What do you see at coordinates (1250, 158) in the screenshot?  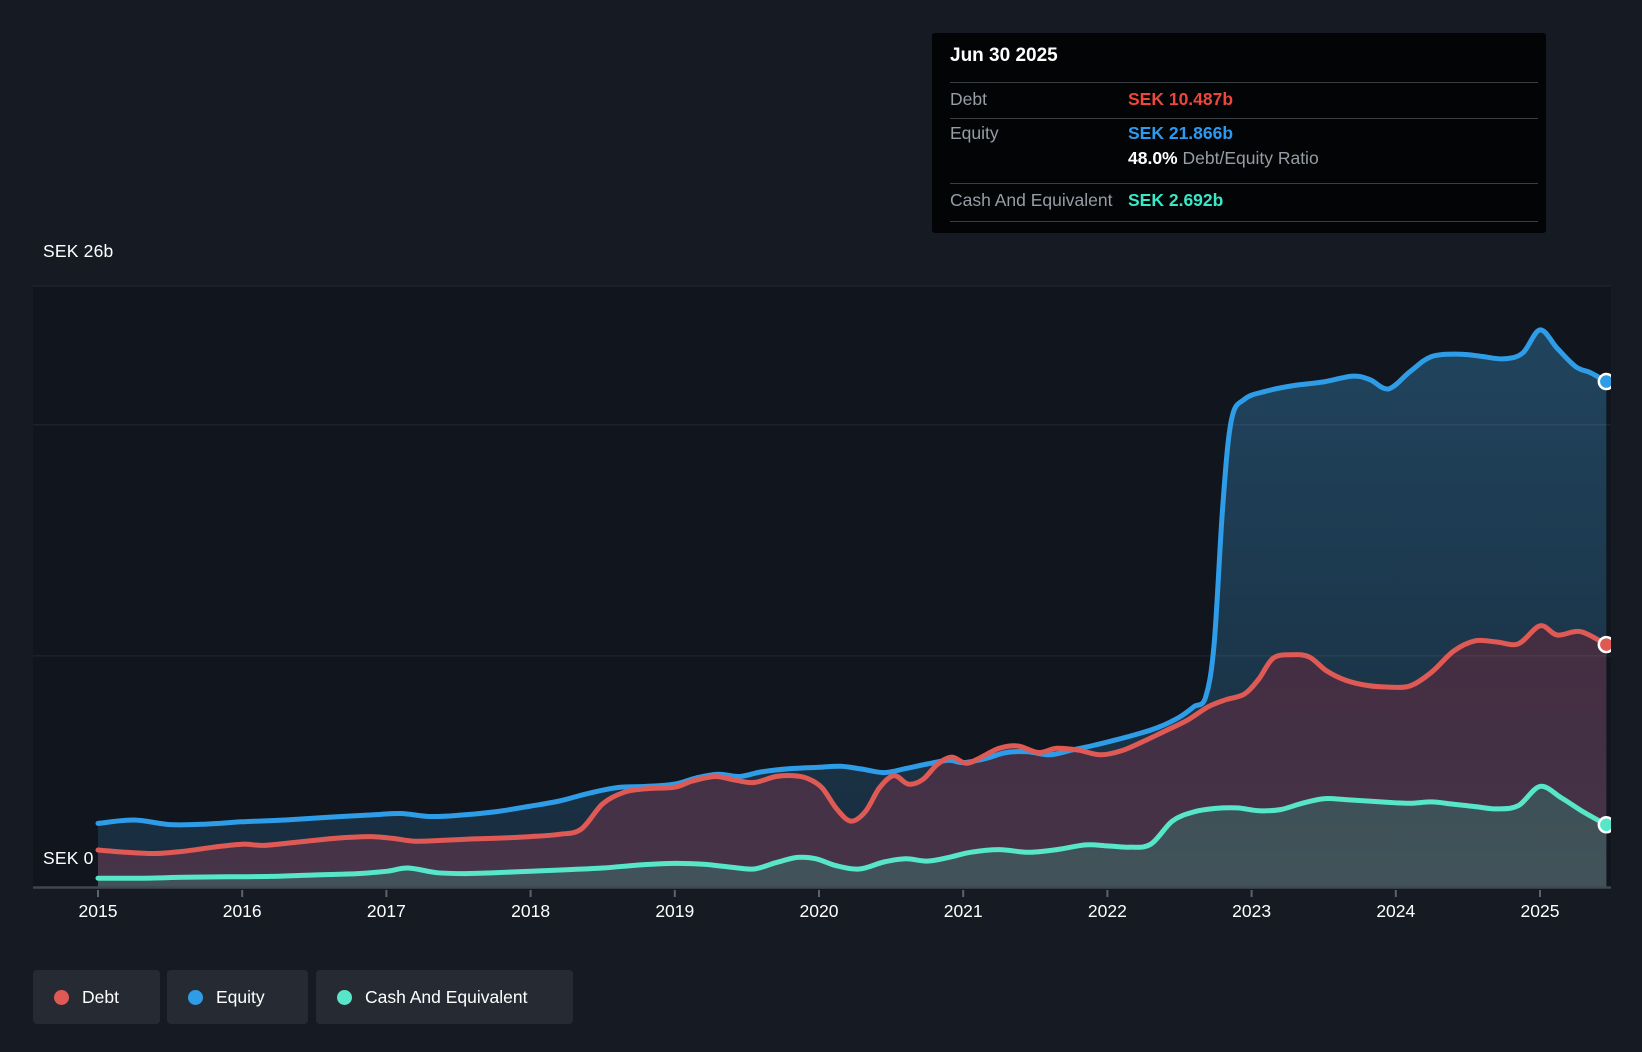 I see `tooltip-ratio-label: Debt/Equity Ratio` at bounding box center [1250, 158].